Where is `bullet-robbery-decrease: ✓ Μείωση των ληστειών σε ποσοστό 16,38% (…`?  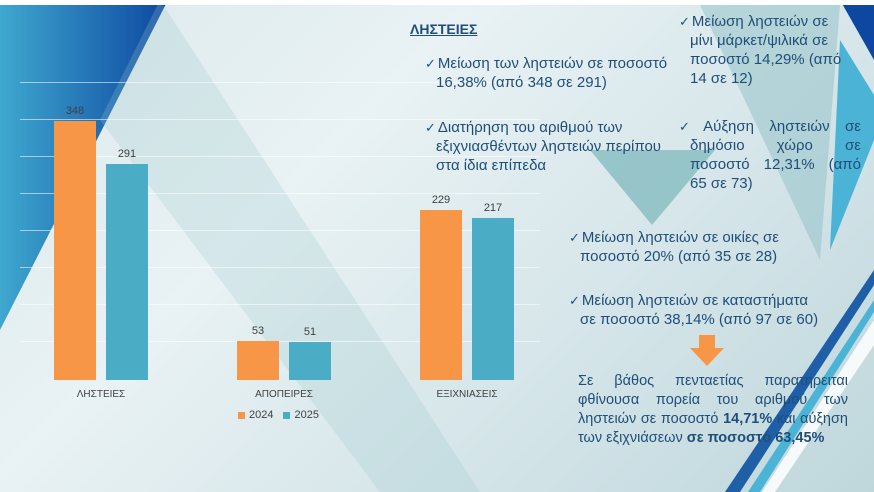 bullet-robbery-decrease: ✓ Μείωση των ληστειών σε ποσοστό 16,38% (… is located at coordinates (546, 73).